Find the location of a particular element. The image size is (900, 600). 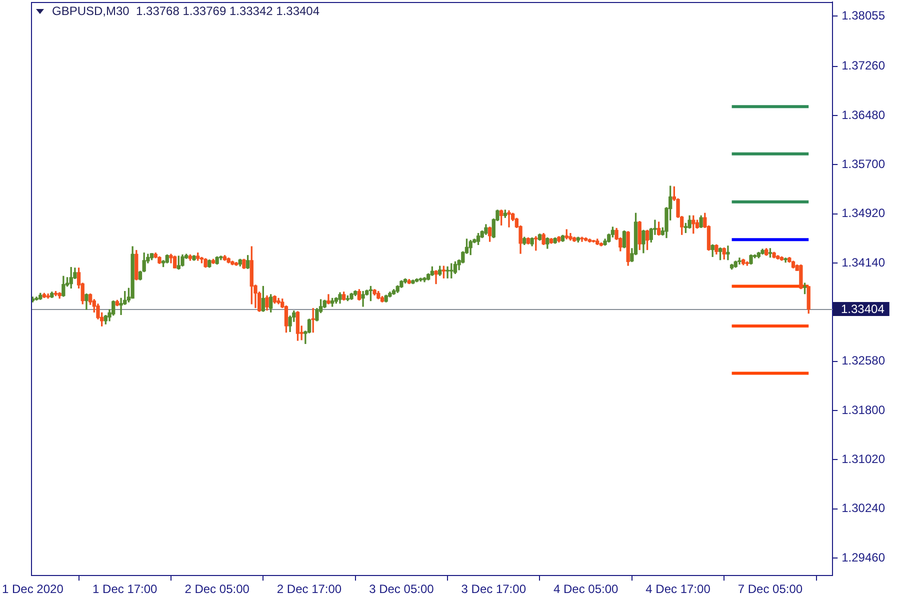

chart-title: GBPUSD,M30 1.33768 1.33769 1.33342 1.33404 is located at coordinates (186, 11).